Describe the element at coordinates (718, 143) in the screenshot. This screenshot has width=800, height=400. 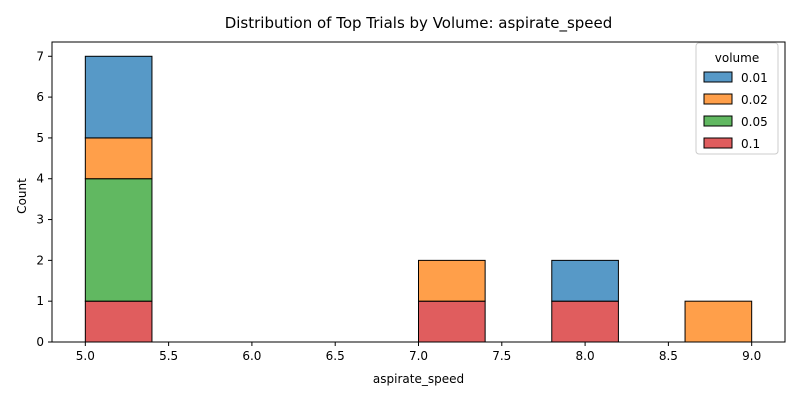
I see `legend-swatch-0.1` at that location.